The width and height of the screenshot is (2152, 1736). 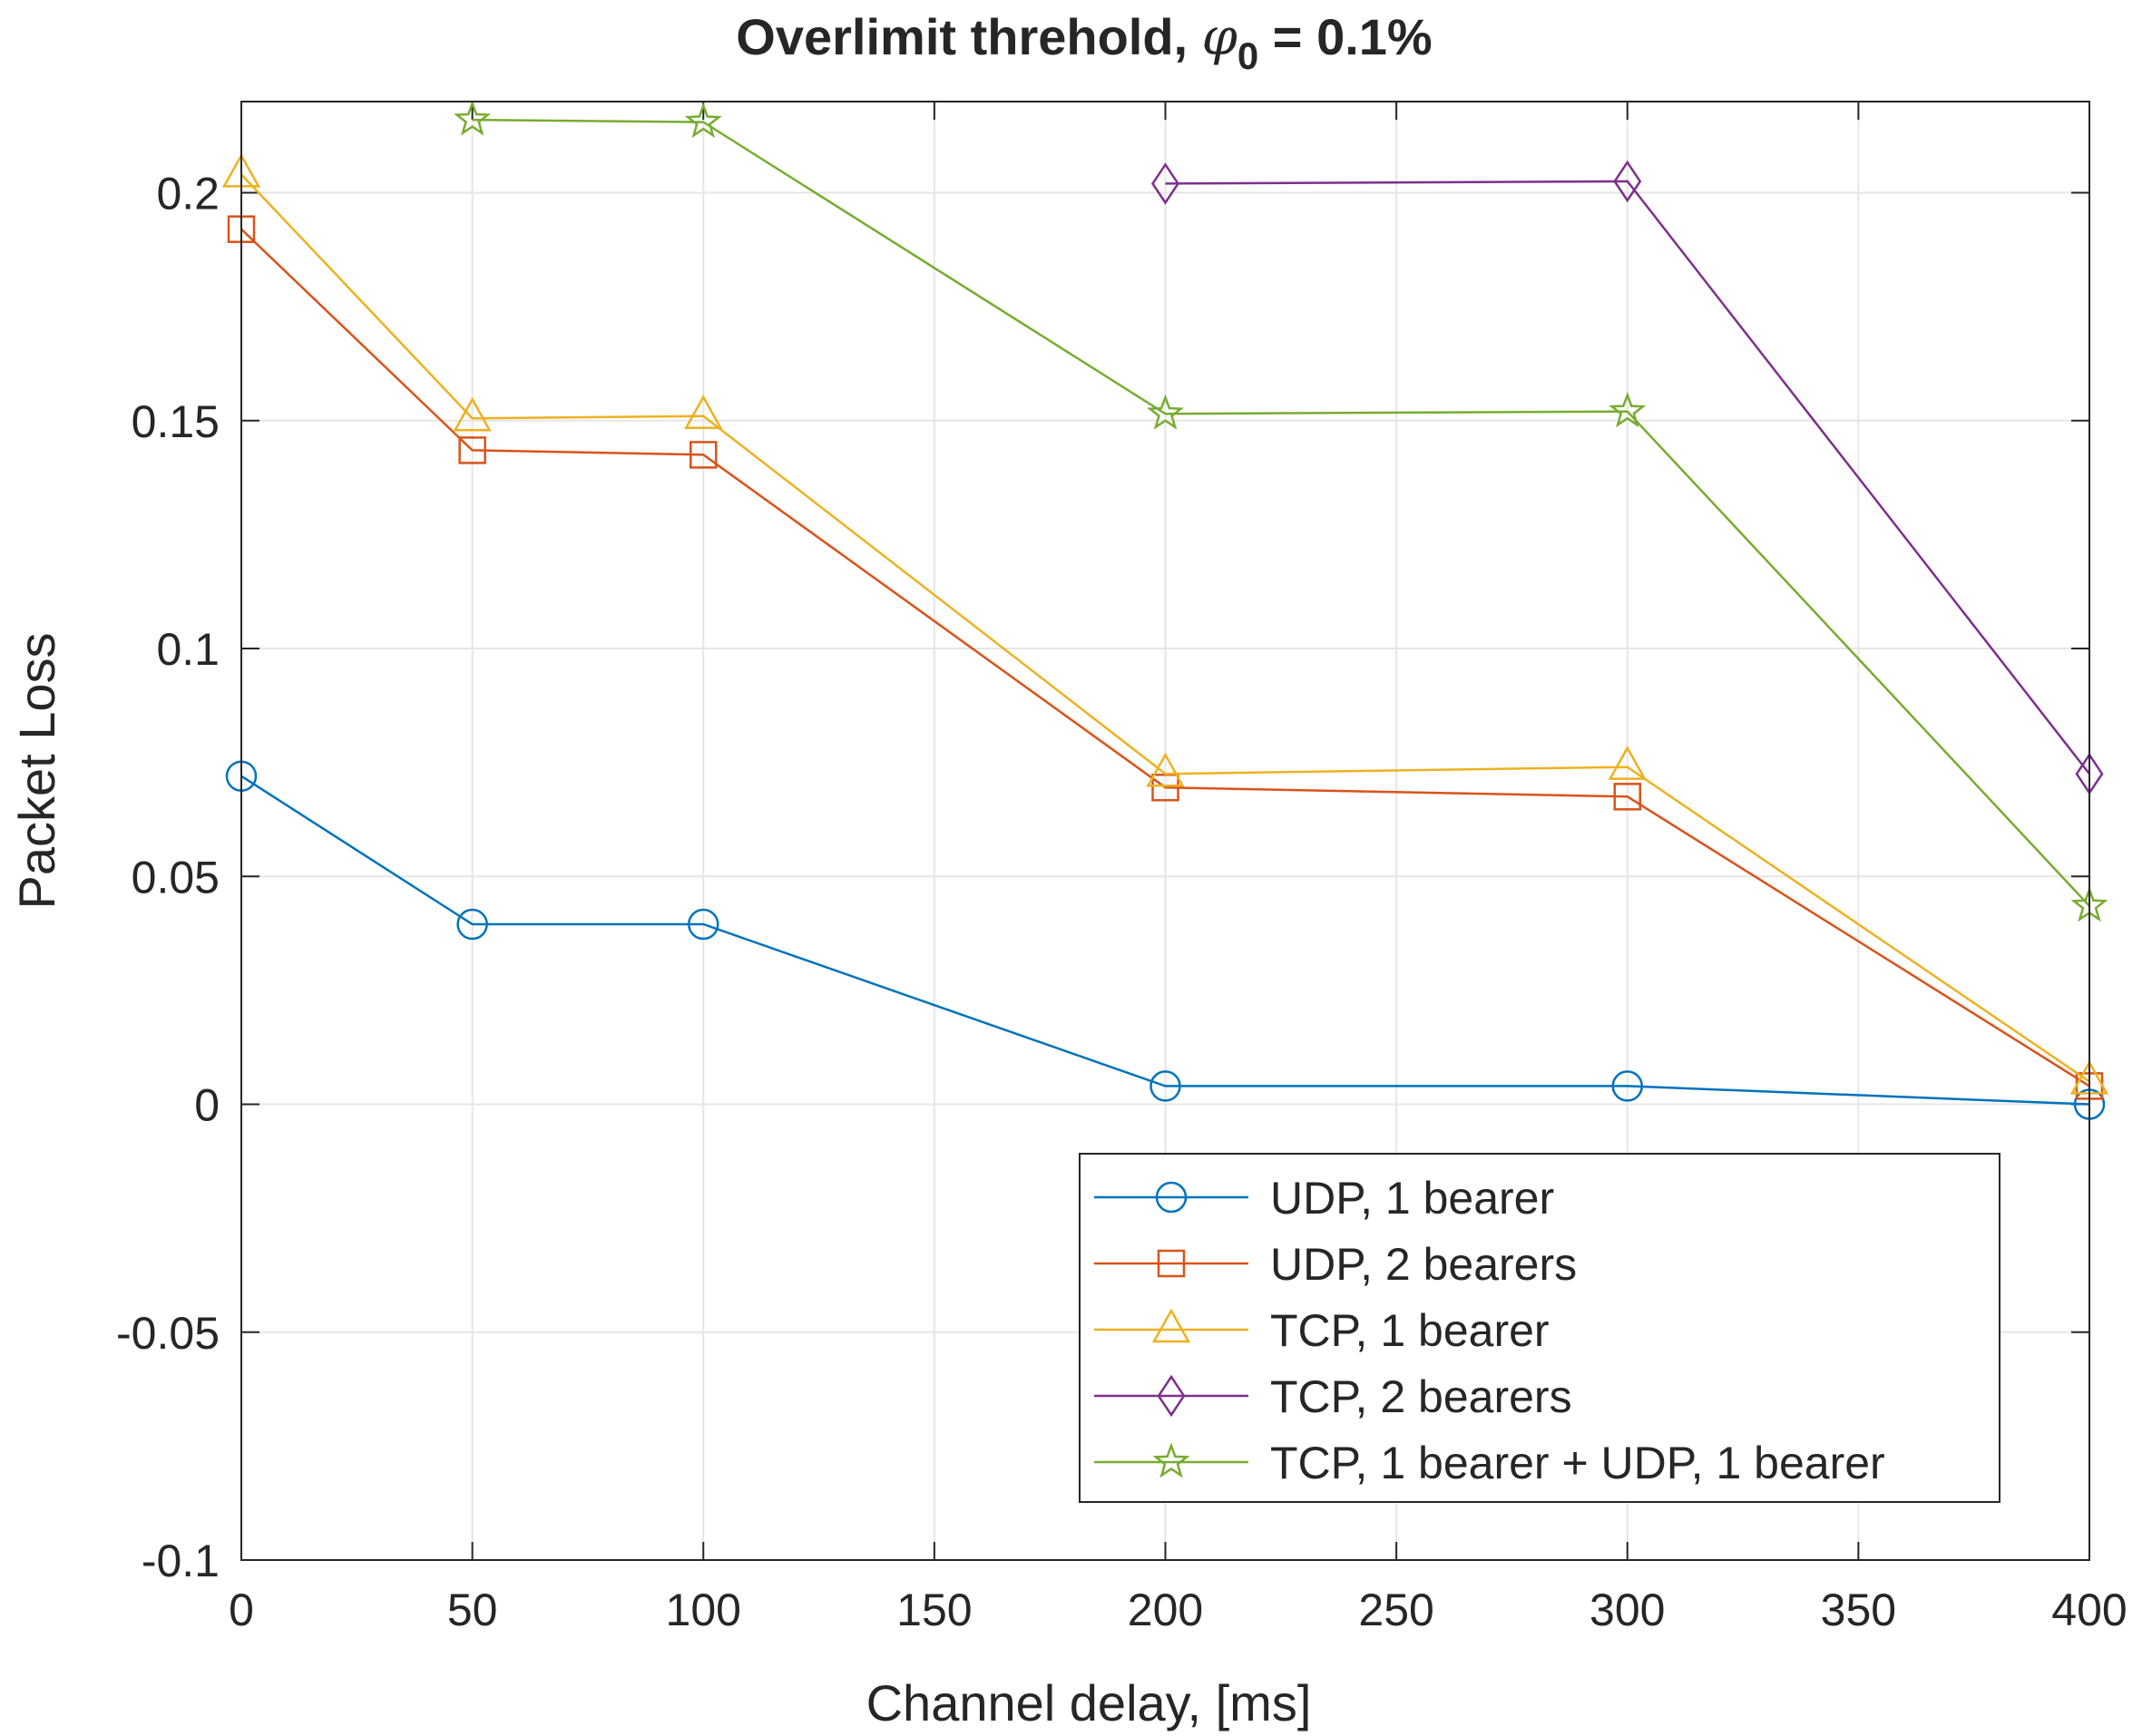 I want to click on legend-marker-square, so click(x=1171, y=1263).